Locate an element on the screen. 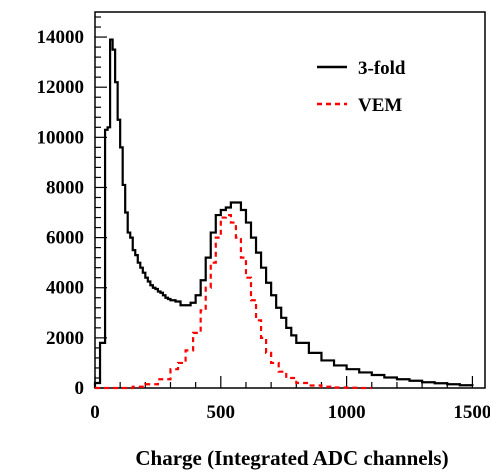 The image size is (490, 472). legend: 3-fold VEM is located at coordinates (361, 87).